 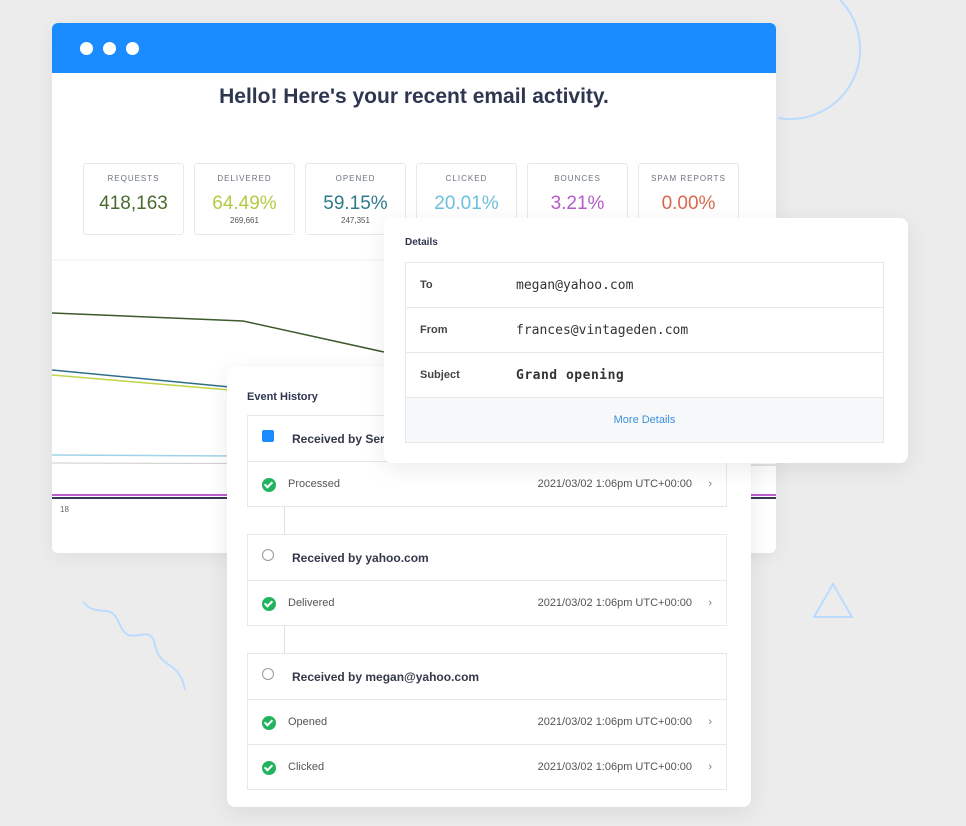 What do you see at coordinates (306, 767) in the screenshot?
I see `event-status: Clicked` at bounding box center [306, 767].